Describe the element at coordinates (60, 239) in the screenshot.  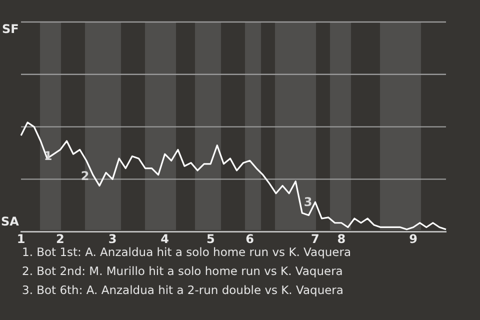
I see `x-tick-label: 2` at that location.